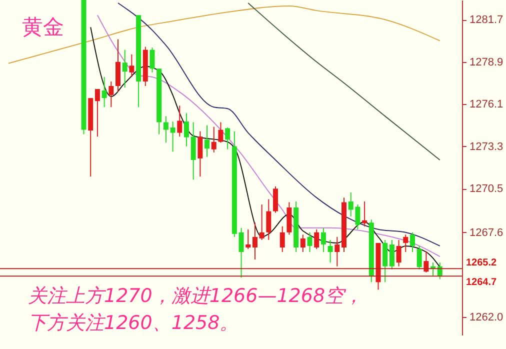  I want to click on y-tick-label: 1276.1, so click(487, 104).